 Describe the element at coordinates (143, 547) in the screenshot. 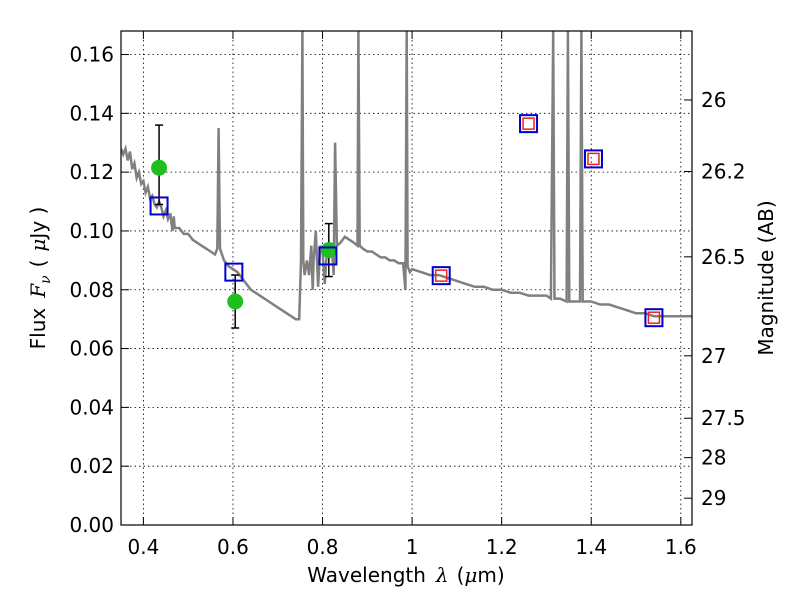

I see `x-tick-label: 0.4` at that location.